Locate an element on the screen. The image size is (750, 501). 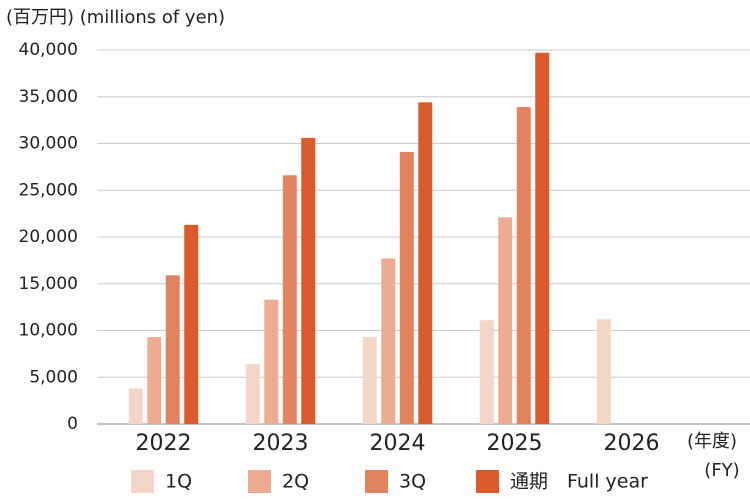
y-tick-label: 40,000 is located at coordinates (48, 50).